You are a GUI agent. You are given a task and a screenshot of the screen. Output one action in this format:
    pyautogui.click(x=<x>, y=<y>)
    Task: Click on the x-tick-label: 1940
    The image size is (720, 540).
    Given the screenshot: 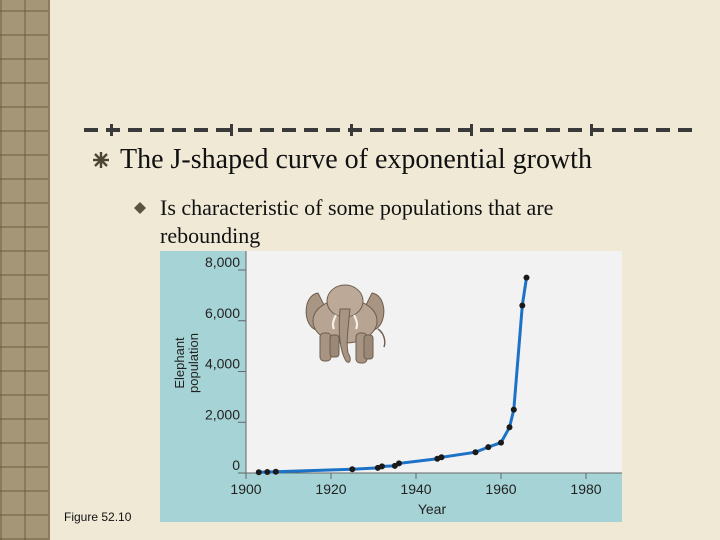 What is the action you would take?
    pyautogui.click(x=415, y=489)
    